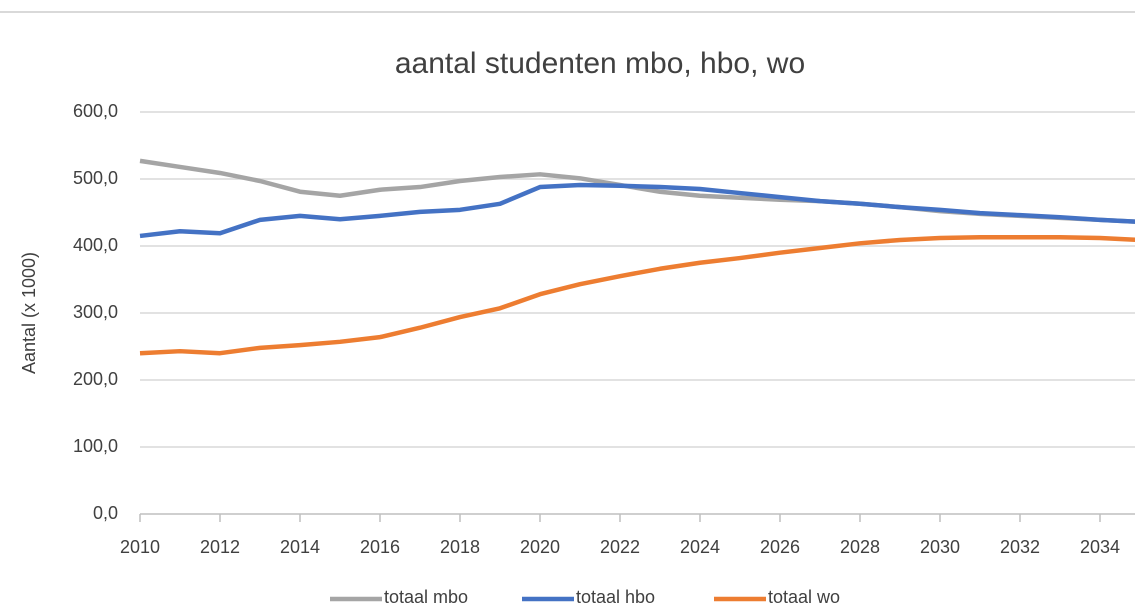 The width and height of the screenshot is (1135, 607). Describe the element at coordinates (220, 547) in the screenshot. I see `x-tick-label: 2012` at that location.